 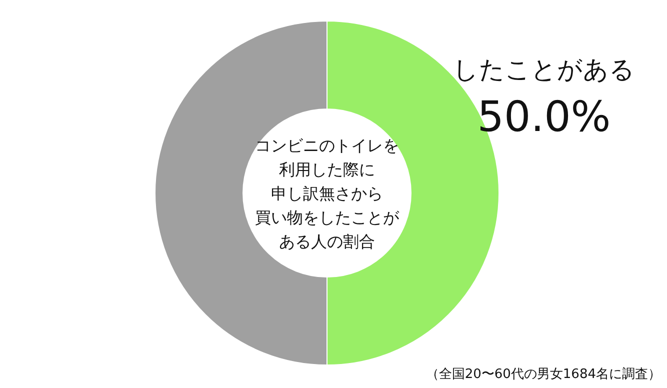 What do you see at coordinates (544, 69) in the screenshot?
I see `slice-label: したことがある` at bounding box center [544, 69].